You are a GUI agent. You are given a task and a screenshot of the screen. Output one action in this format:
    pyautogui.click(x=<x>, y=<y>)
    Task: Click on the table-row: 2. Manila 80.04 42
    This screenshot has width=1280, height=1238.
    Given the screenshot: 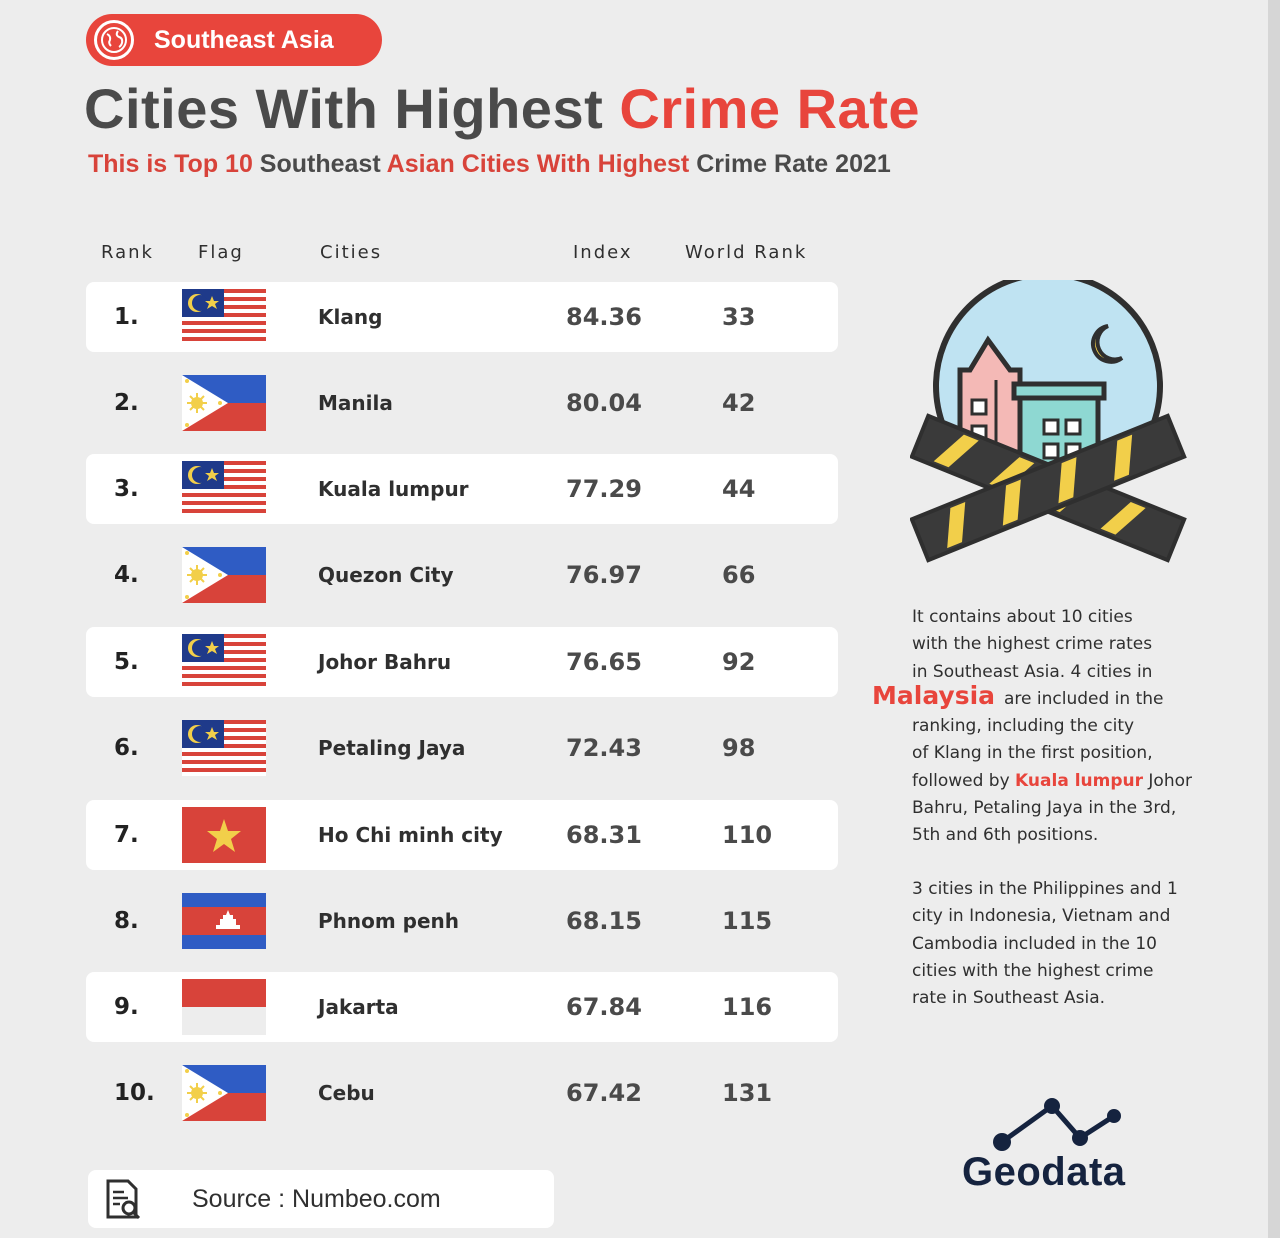 What is the action you would take?
    pyautogui.click(x=462, y=403)
    